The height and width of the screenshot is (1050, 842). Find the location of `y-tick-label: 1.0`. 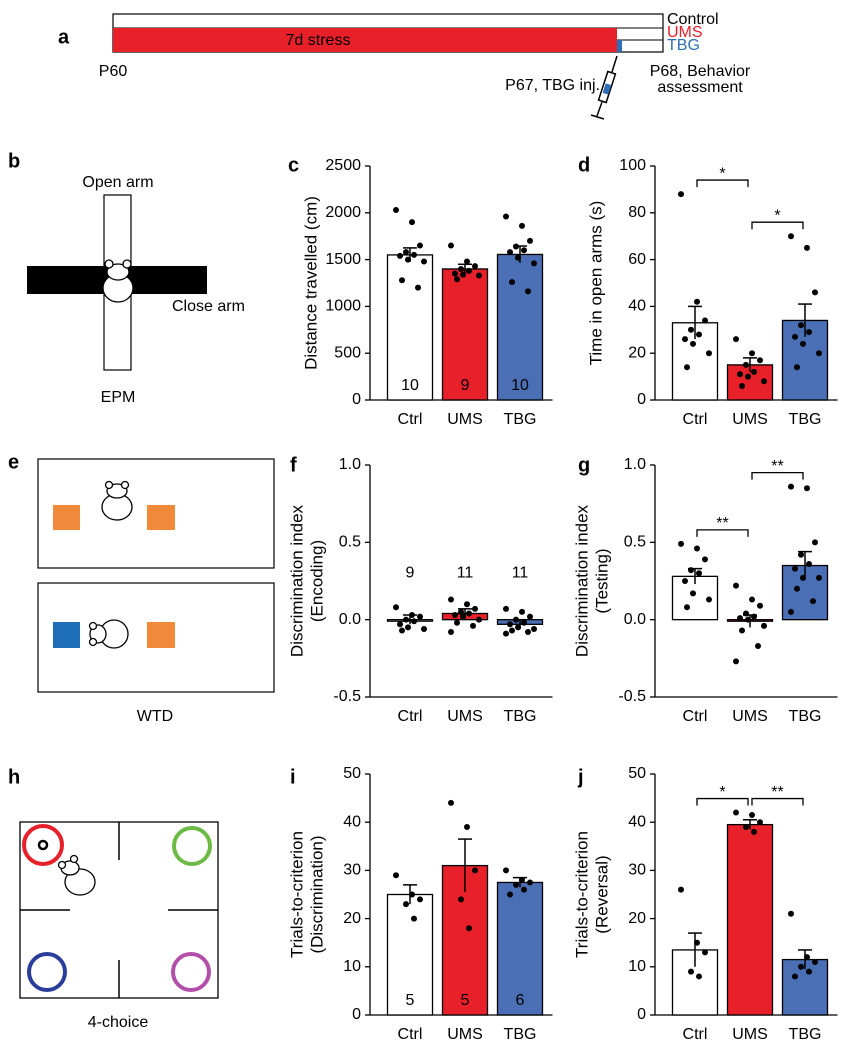

y-tick-label: 1.0 is located at coordinates (350, 464).